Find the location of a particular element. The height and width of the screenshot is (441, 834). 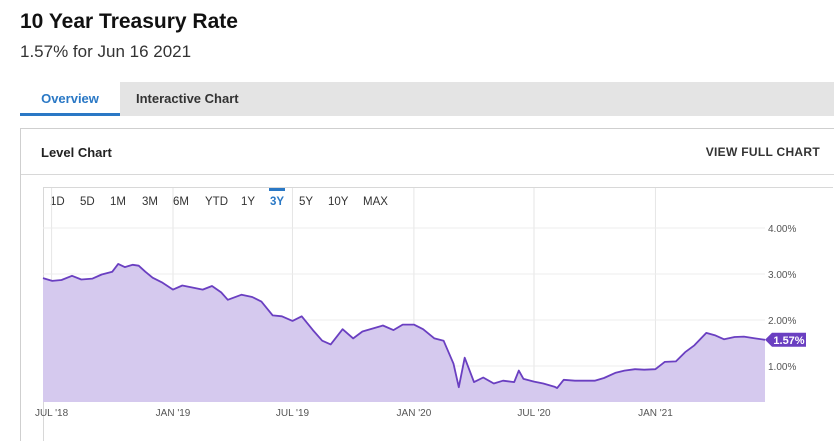

range-5y: 5Y is located at coordinates (306, 202).